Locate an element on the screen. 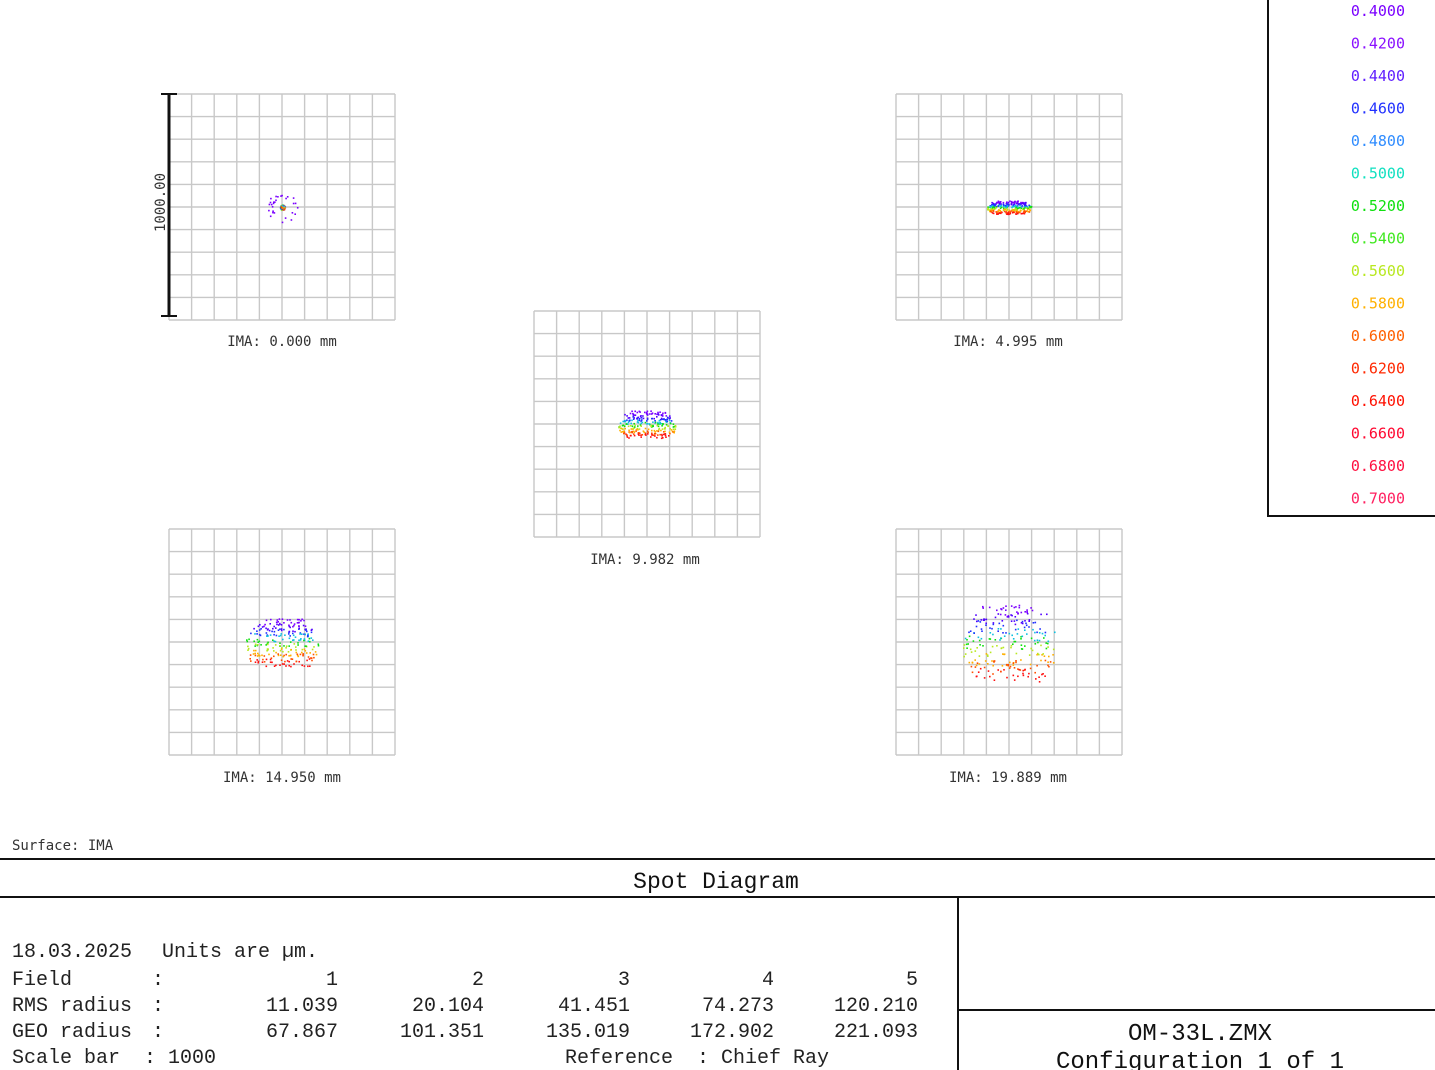 The image size is (1435, 1070). scale-bar is located at coordinates (169, 205).